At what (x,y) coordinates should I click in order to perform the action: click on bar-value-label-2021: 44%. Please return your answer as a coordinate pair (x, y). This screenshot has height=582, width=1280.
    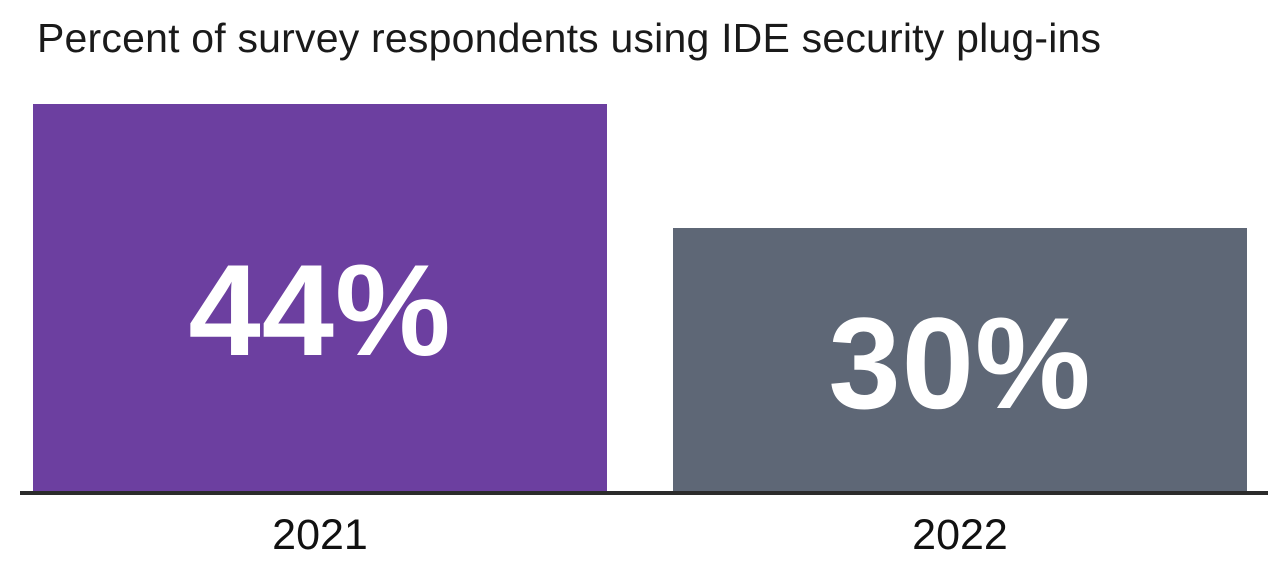
    Looking at the image, I should click on (320, 309).